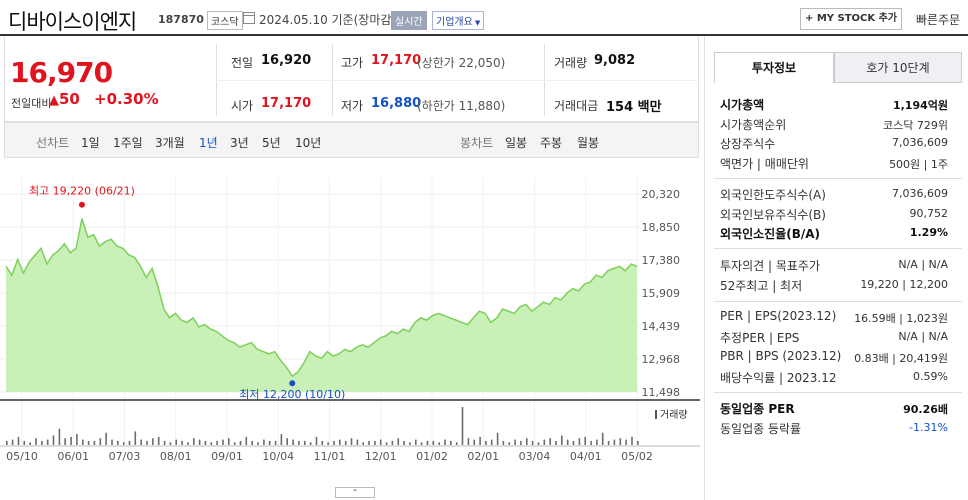 This screenshot has width=968, height=500. What do you see at coordinates (516, 143) in the screenshot?
I see `candle-0-button: 일봉` at bounding box center [516, 143].